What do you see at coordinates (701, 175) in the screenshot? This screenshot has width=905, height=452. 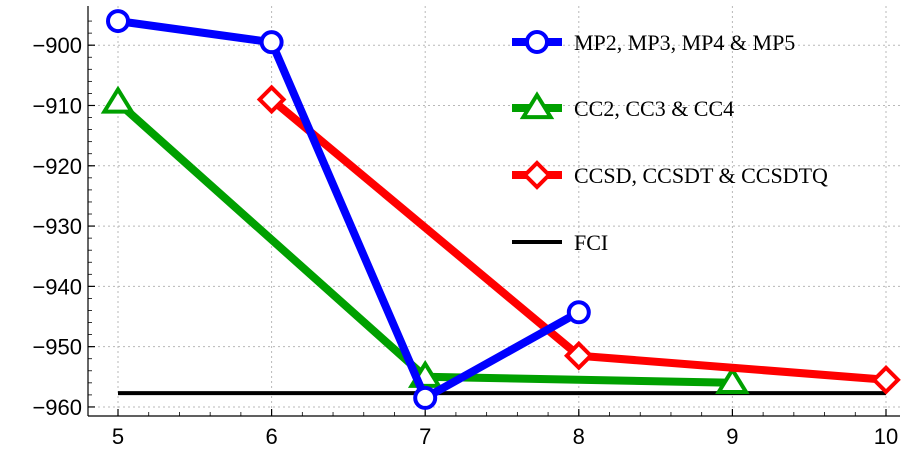 I see `legend-label-2: CCSD, CCSDT & CCSDTQ` at bounding box center [701, 175].